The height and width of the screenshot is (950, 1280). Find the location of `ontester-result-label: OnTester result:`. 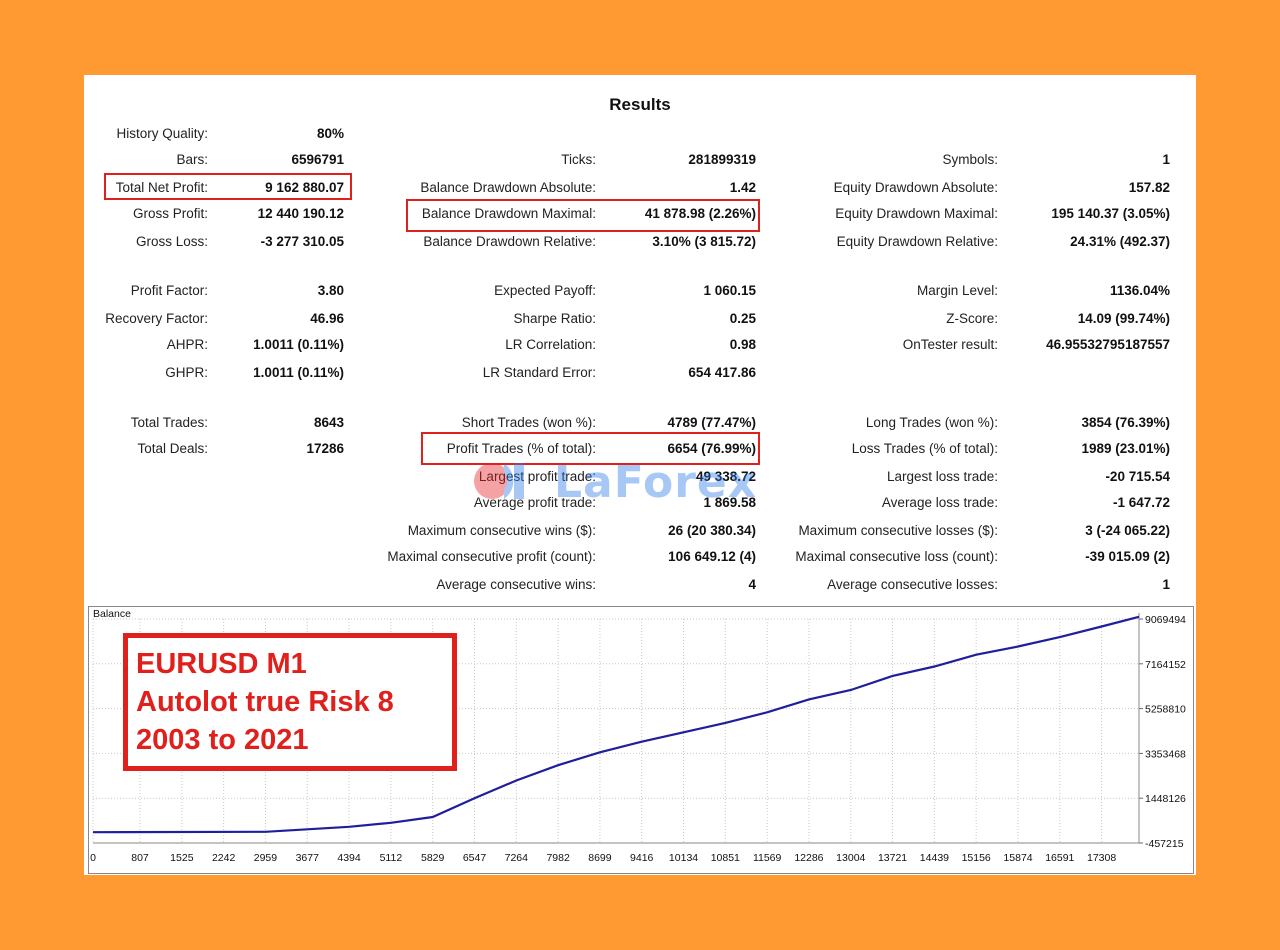

ontester-result-label: OnTester result: is located at coordinates (950, 344).